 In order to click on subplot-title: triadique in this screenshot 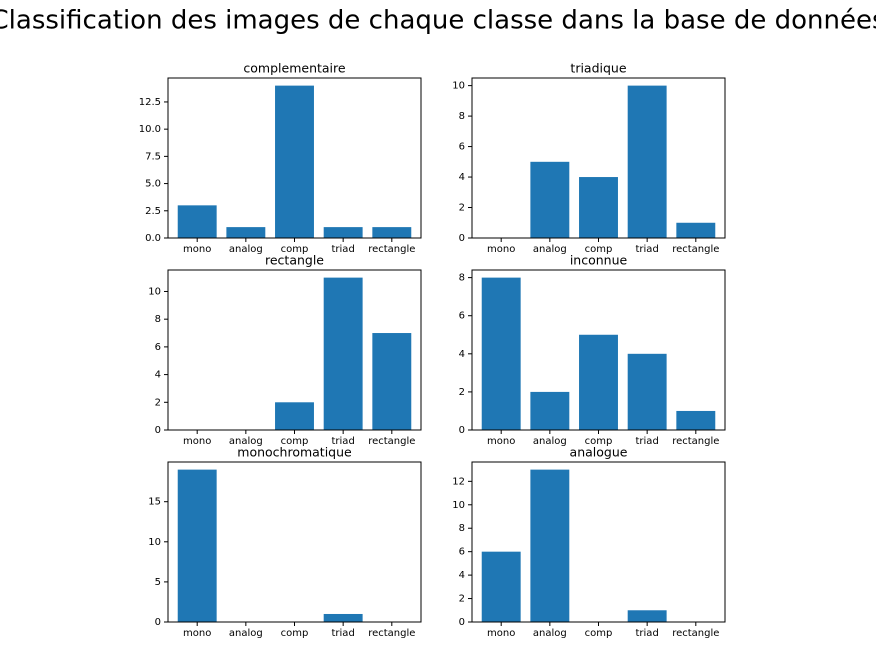, I will do `click(598, 68)`.